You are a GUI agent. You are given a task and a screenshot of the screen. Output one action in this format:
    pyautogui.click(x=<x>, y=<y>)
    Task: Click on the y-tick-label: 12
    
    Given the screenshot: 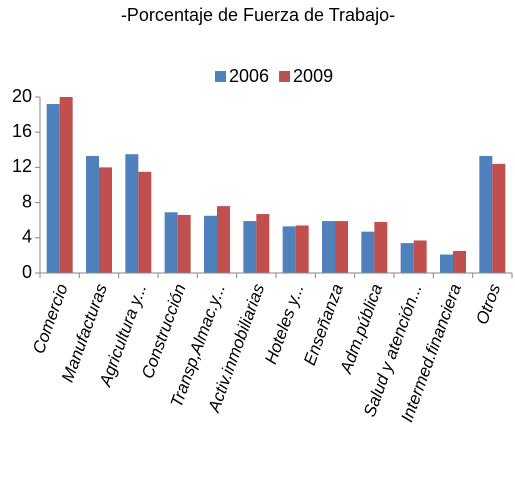 What is the action you would take?
    pyautogui.click(x=22, y=166)
    